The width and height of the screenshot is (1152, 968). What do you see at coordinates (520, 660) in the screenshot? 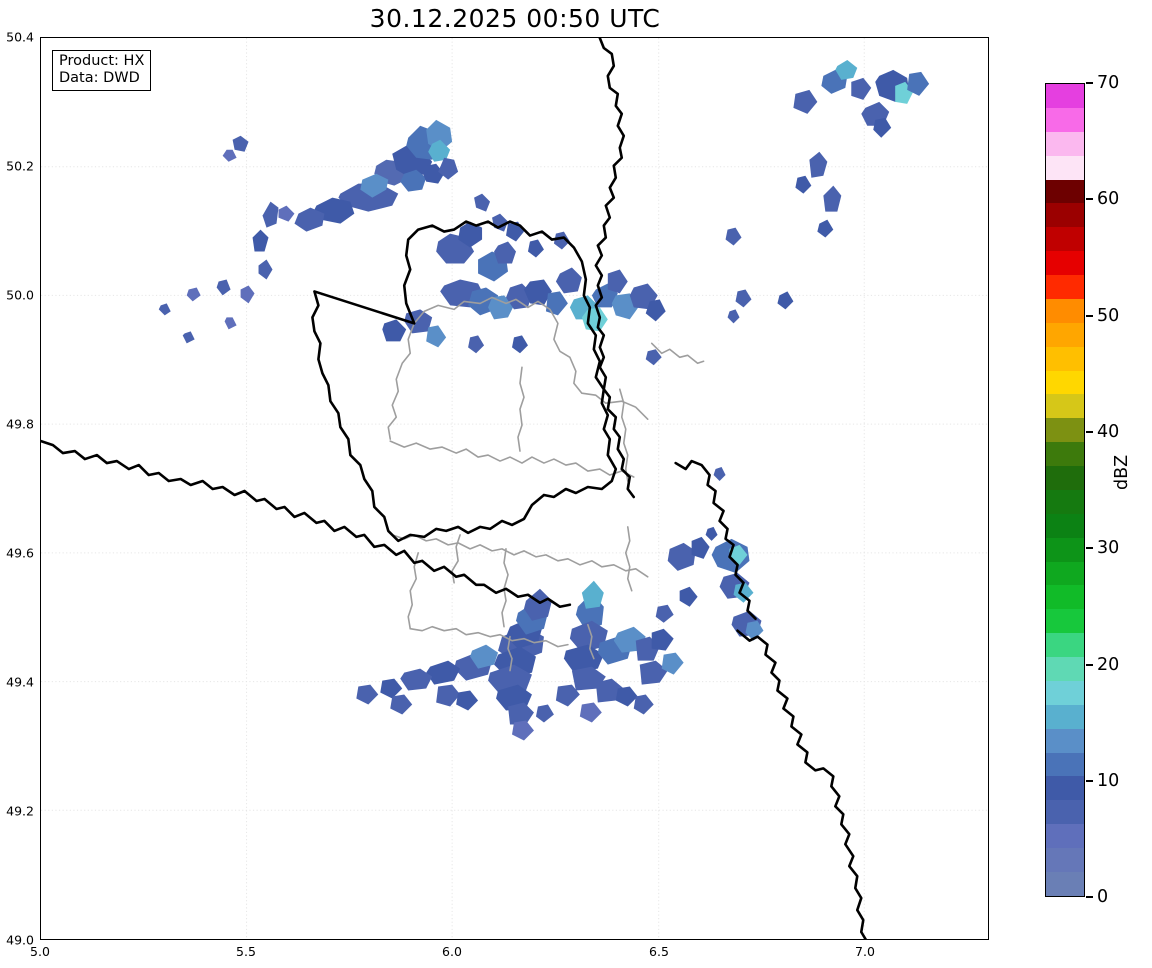
I see `echo-cluster-south` at bounding box center [520, 660].